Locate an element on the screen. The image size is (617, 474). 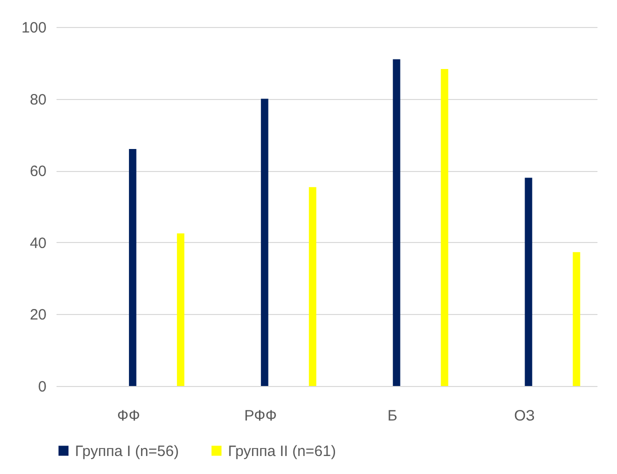
y-tick-label: 40 is located at coordinates (38, 243).